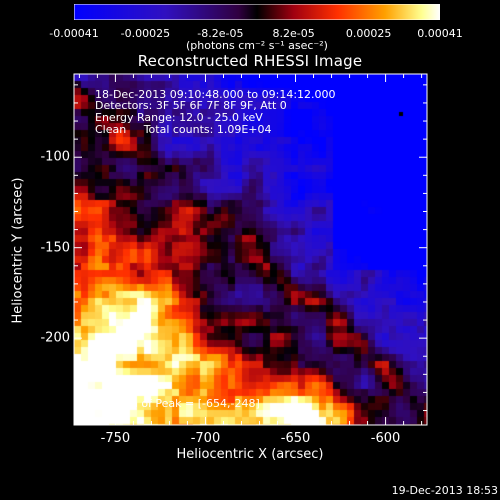 Image resolution: width=500 pixels, height=500 pixels. Describe the element at coordinates (444, 490) in the screenshot. I see `timestamp-footer: 19-Dec-2013 18:53` at that location.